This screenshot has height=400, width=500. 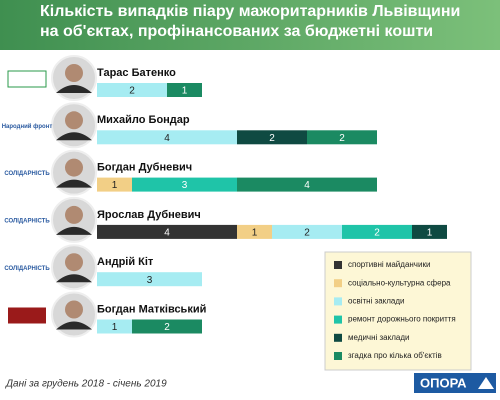 I want to click on legend-label: ремонт дорожнього покриття, so click(x=402, y=319).